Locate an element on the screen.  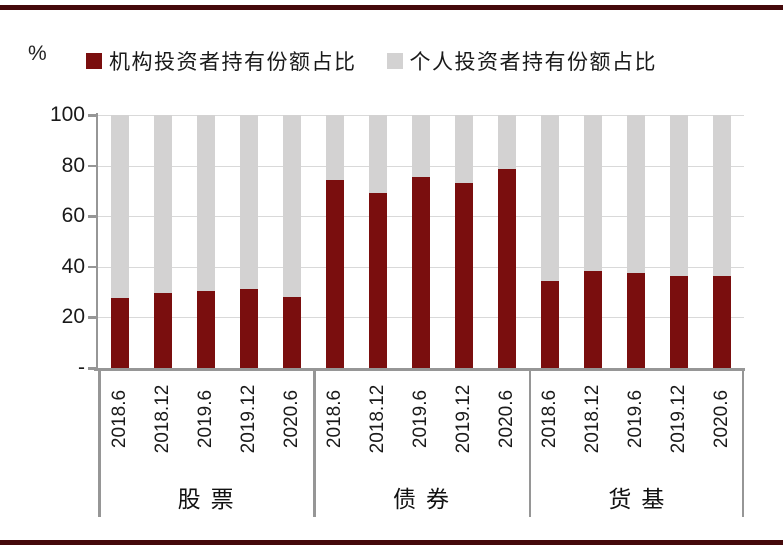
y-axis-tick-label-20: 20 is located at coordinates (73, 317).